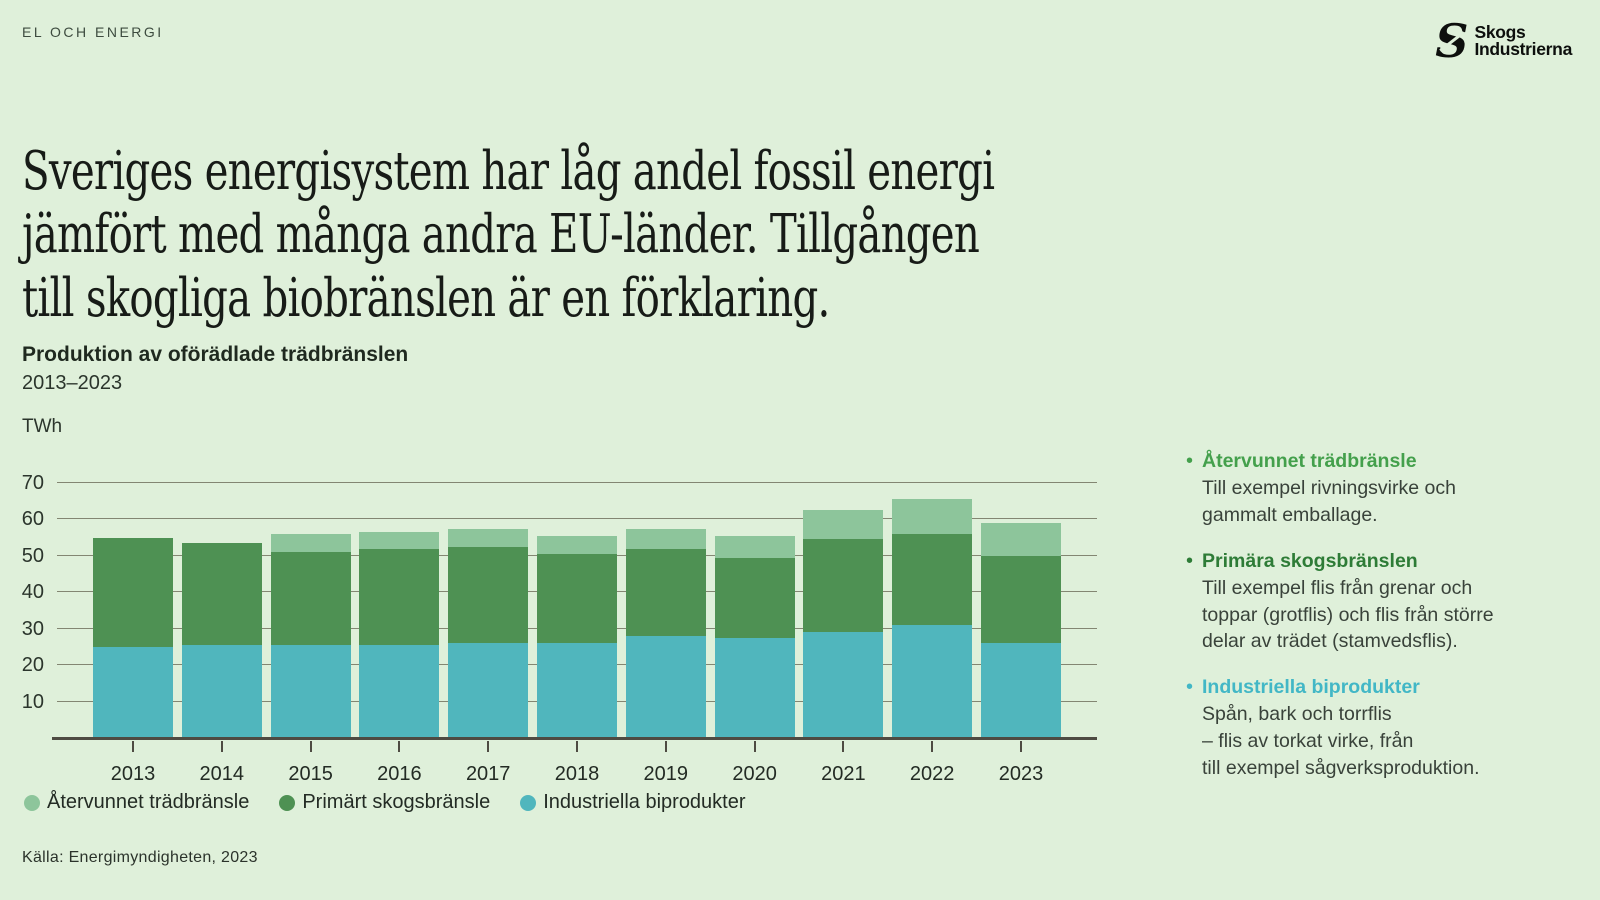 The image size is (1600, 900). I want to click on chart-title: Produktion av oförädlade trädbränslen, so click(215, 354).